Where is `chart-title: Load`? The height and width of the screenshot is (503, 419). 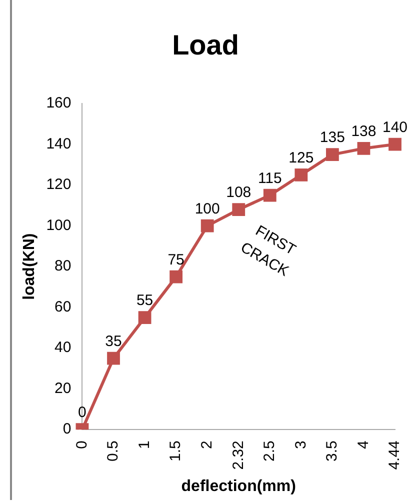
chart-title: Load is located at coordinates (205, 45).